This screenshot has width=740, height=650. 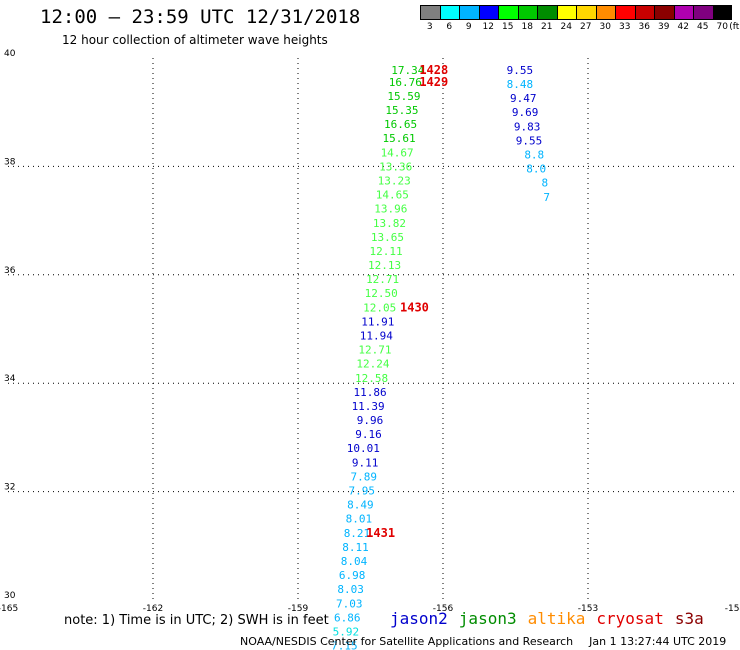 What do you see at coordinates (508, 27) in the screenshot?
I see `color-scale-tick: 15` at bounding box center [508, 27].